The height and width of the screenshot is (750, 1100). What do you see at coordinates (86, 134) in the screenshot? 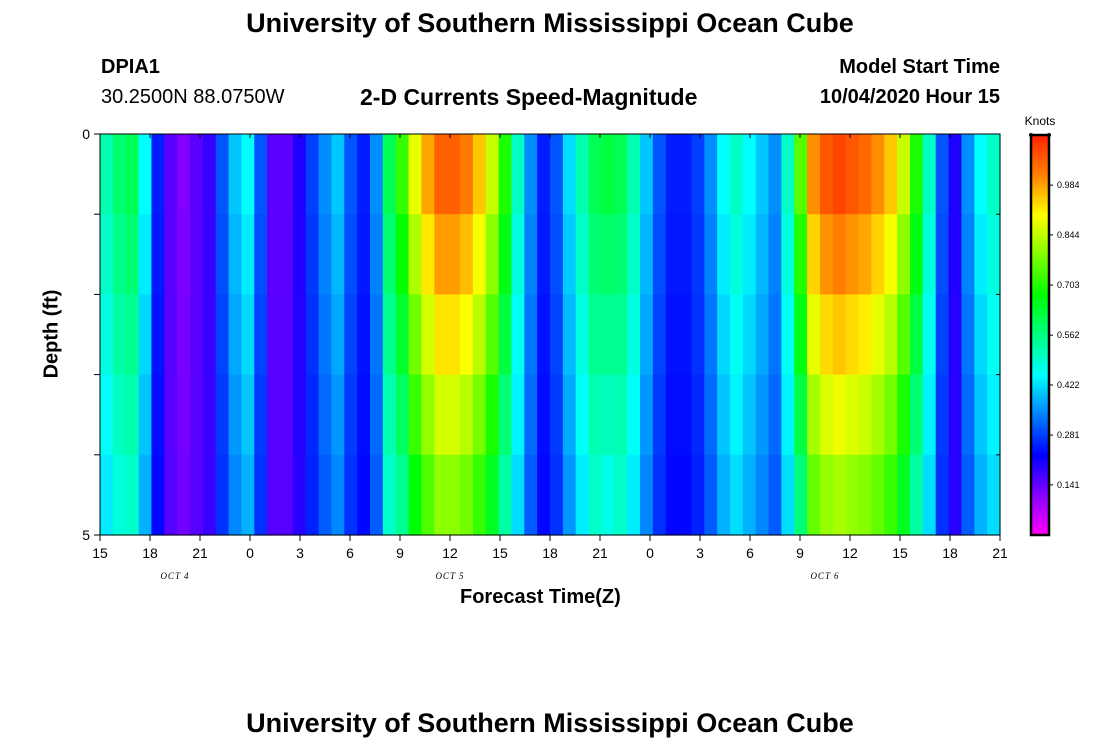
I see `y-tick-label: 0` at bounding box center [86, 134].